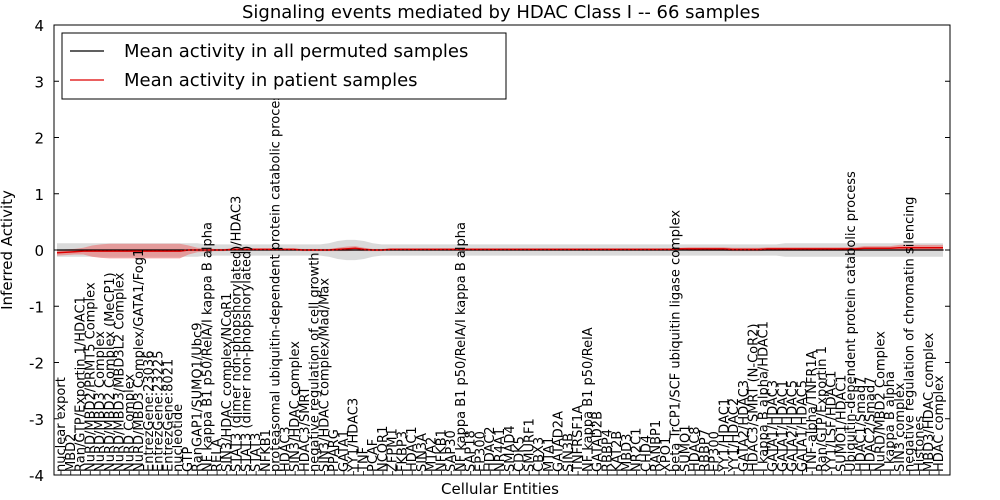  Describe the element at coordinates (246, 359) in the screenshot. I see `x-tick-label: STAT3 (dimer non-phopshorylated)` at that location.